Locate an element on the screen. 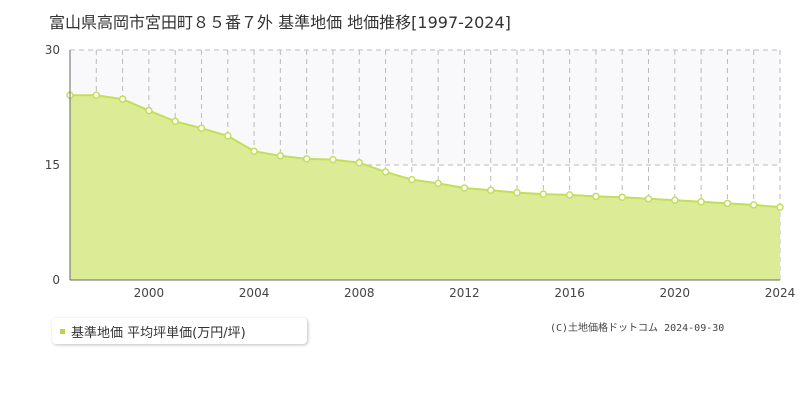 This screenshot has width=800, height=400. y-tick-label: 0 is located at coordinates (56, 280).